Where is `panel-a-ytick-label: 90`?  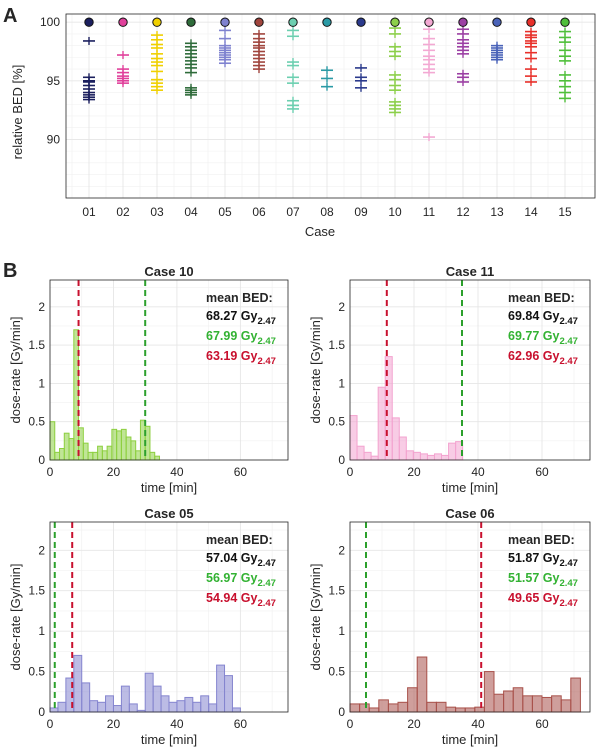
panel-a-ytick-label: 90 is located at coordinates (54, 139).